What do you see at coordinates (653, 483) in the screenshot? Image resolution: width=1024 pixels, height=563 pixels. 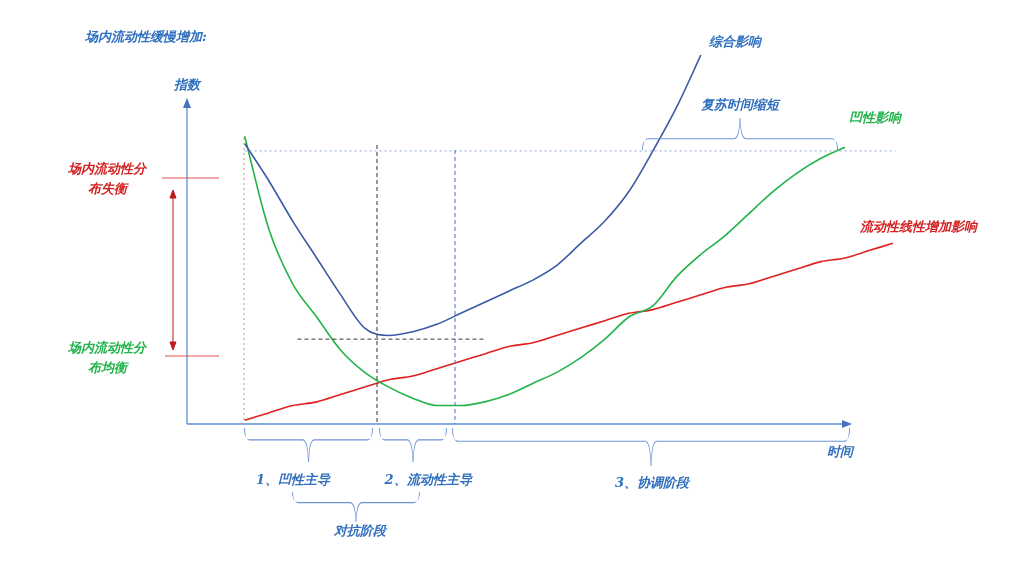 I see `text: 3、协调阶段` at bounding box center [653, 483].